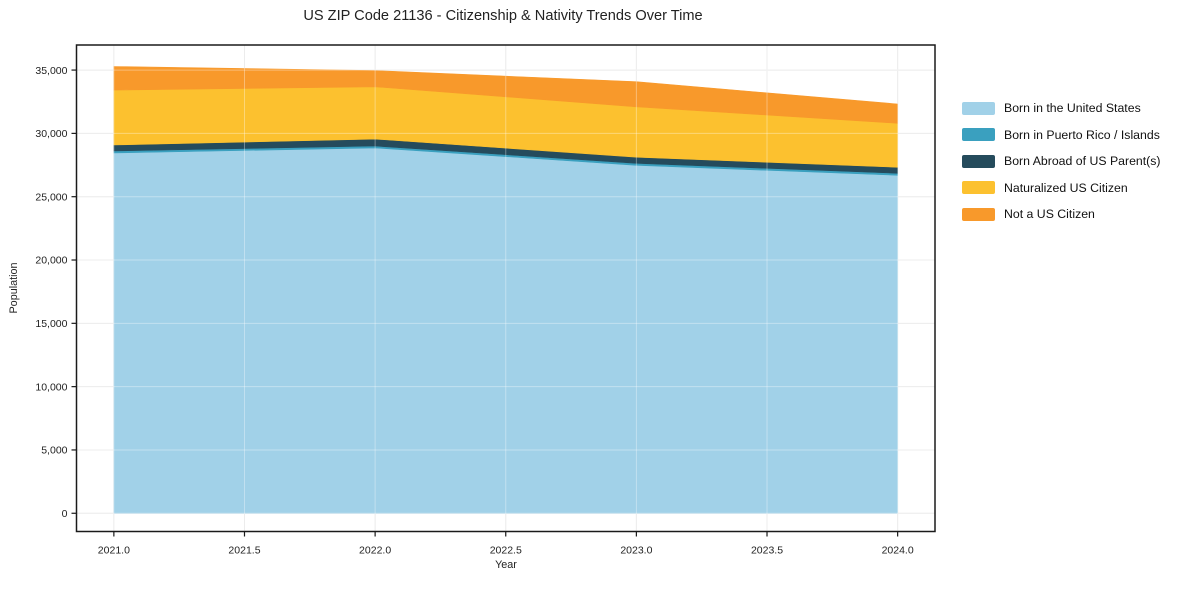  What do you see at coordinates (898, 551) in the screenshot?
I see `x-tick-label: 2024.0` at bounding box center [898, 551].